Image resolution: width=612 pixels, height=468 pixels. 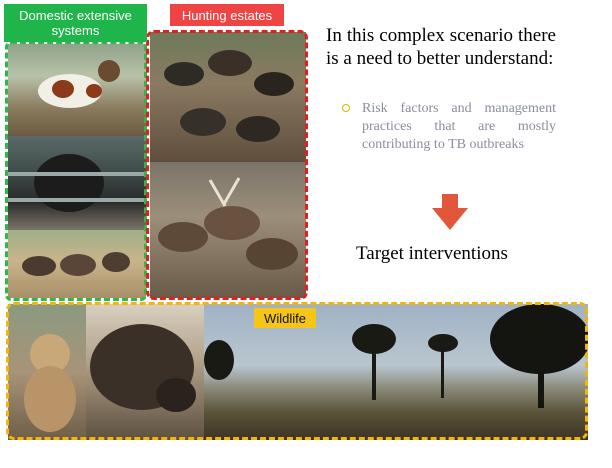 I want to click on wildlife-boar-photo, so click(x=146, y=372).